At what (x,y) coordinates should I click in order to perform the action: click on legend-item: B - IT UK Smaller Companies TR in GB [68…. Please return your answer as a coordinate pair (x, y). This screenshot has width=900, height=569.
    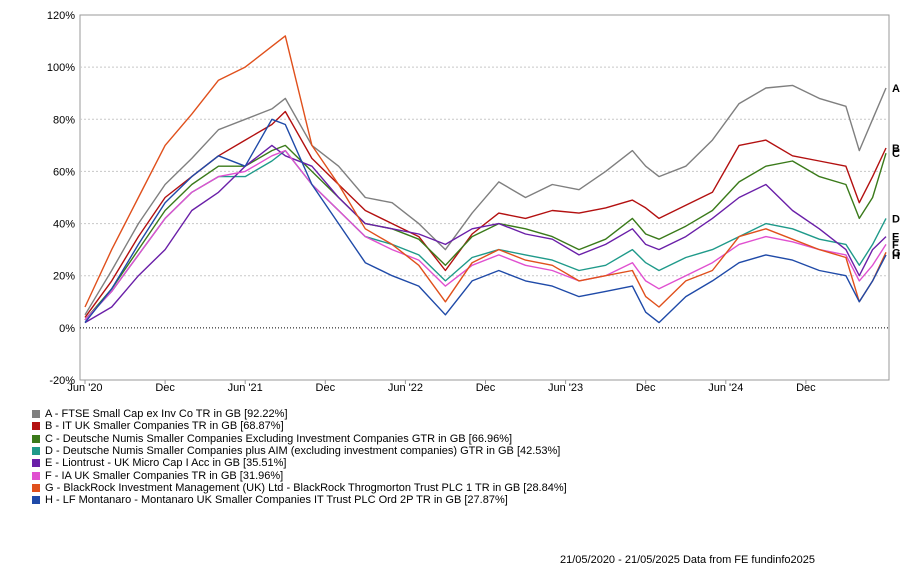
    Looking at the image, I should click on (299, 426).